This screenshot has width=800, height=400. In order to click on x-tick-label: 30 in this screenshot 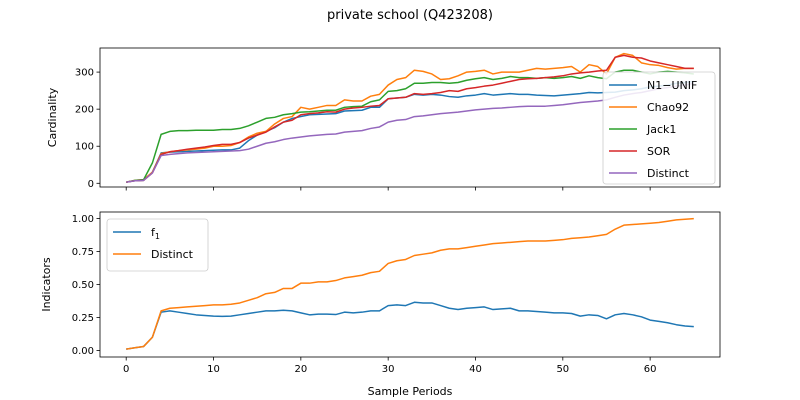, I will do `click(388, 369)`.